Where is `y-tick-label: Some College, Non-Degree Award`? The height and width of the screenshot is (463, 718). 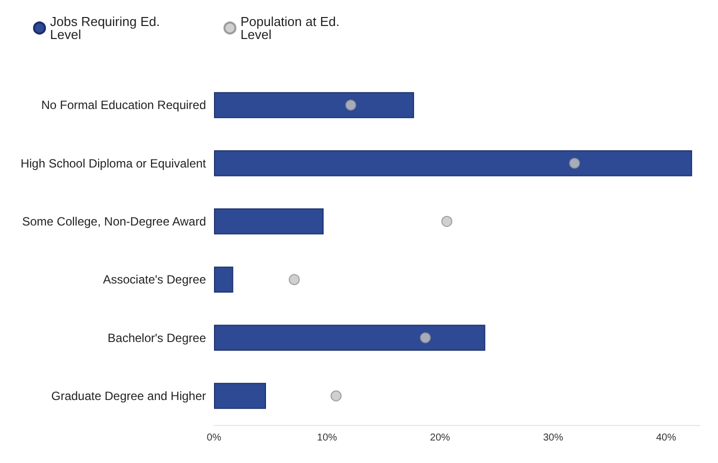
y-tick-label: Some College, Non-Degree Award is located at coordinates (114, 221).